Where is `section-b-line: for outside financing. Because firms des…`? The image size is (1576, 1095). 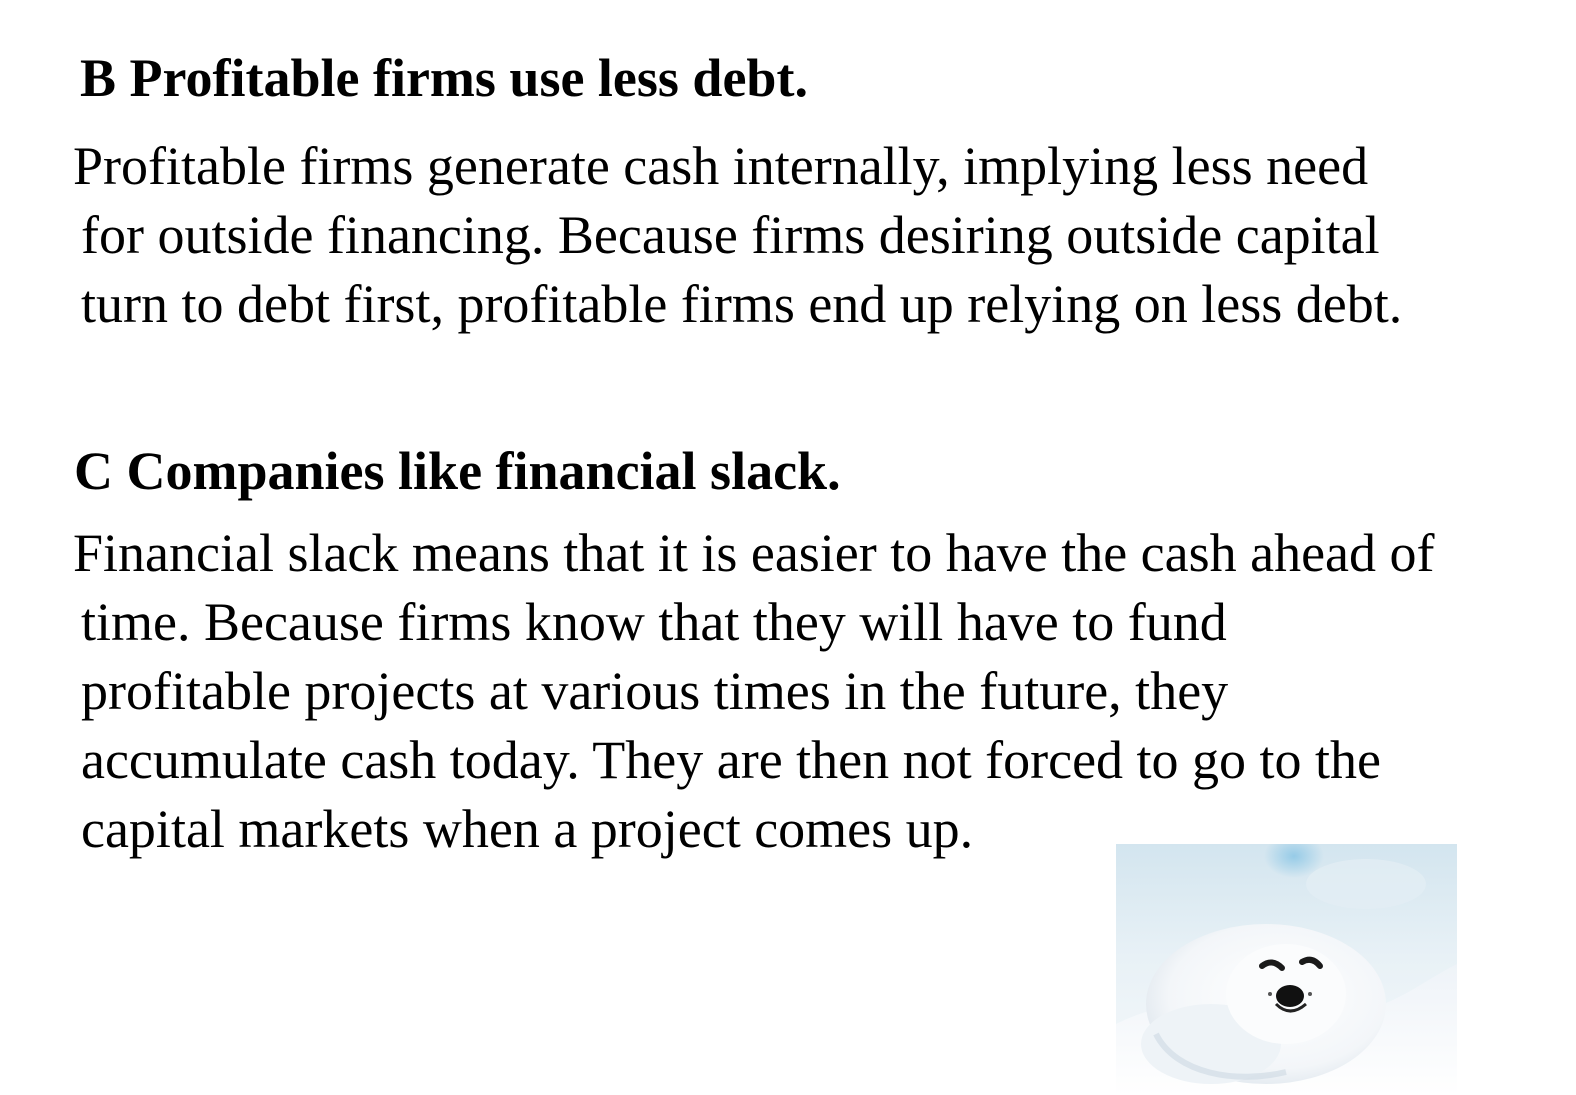 section-b-line: for outside financing. Because firms des… is located at coordinates (730, 235).